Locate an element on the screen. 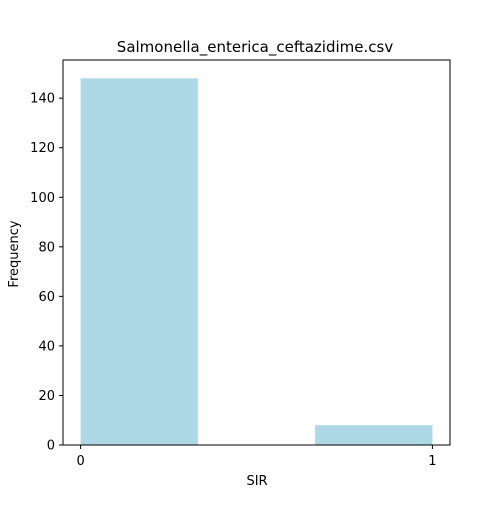 The width and height of the screenshot is (500, 505). y-tick-label-7: 140 is located at coordinates (42, 99).